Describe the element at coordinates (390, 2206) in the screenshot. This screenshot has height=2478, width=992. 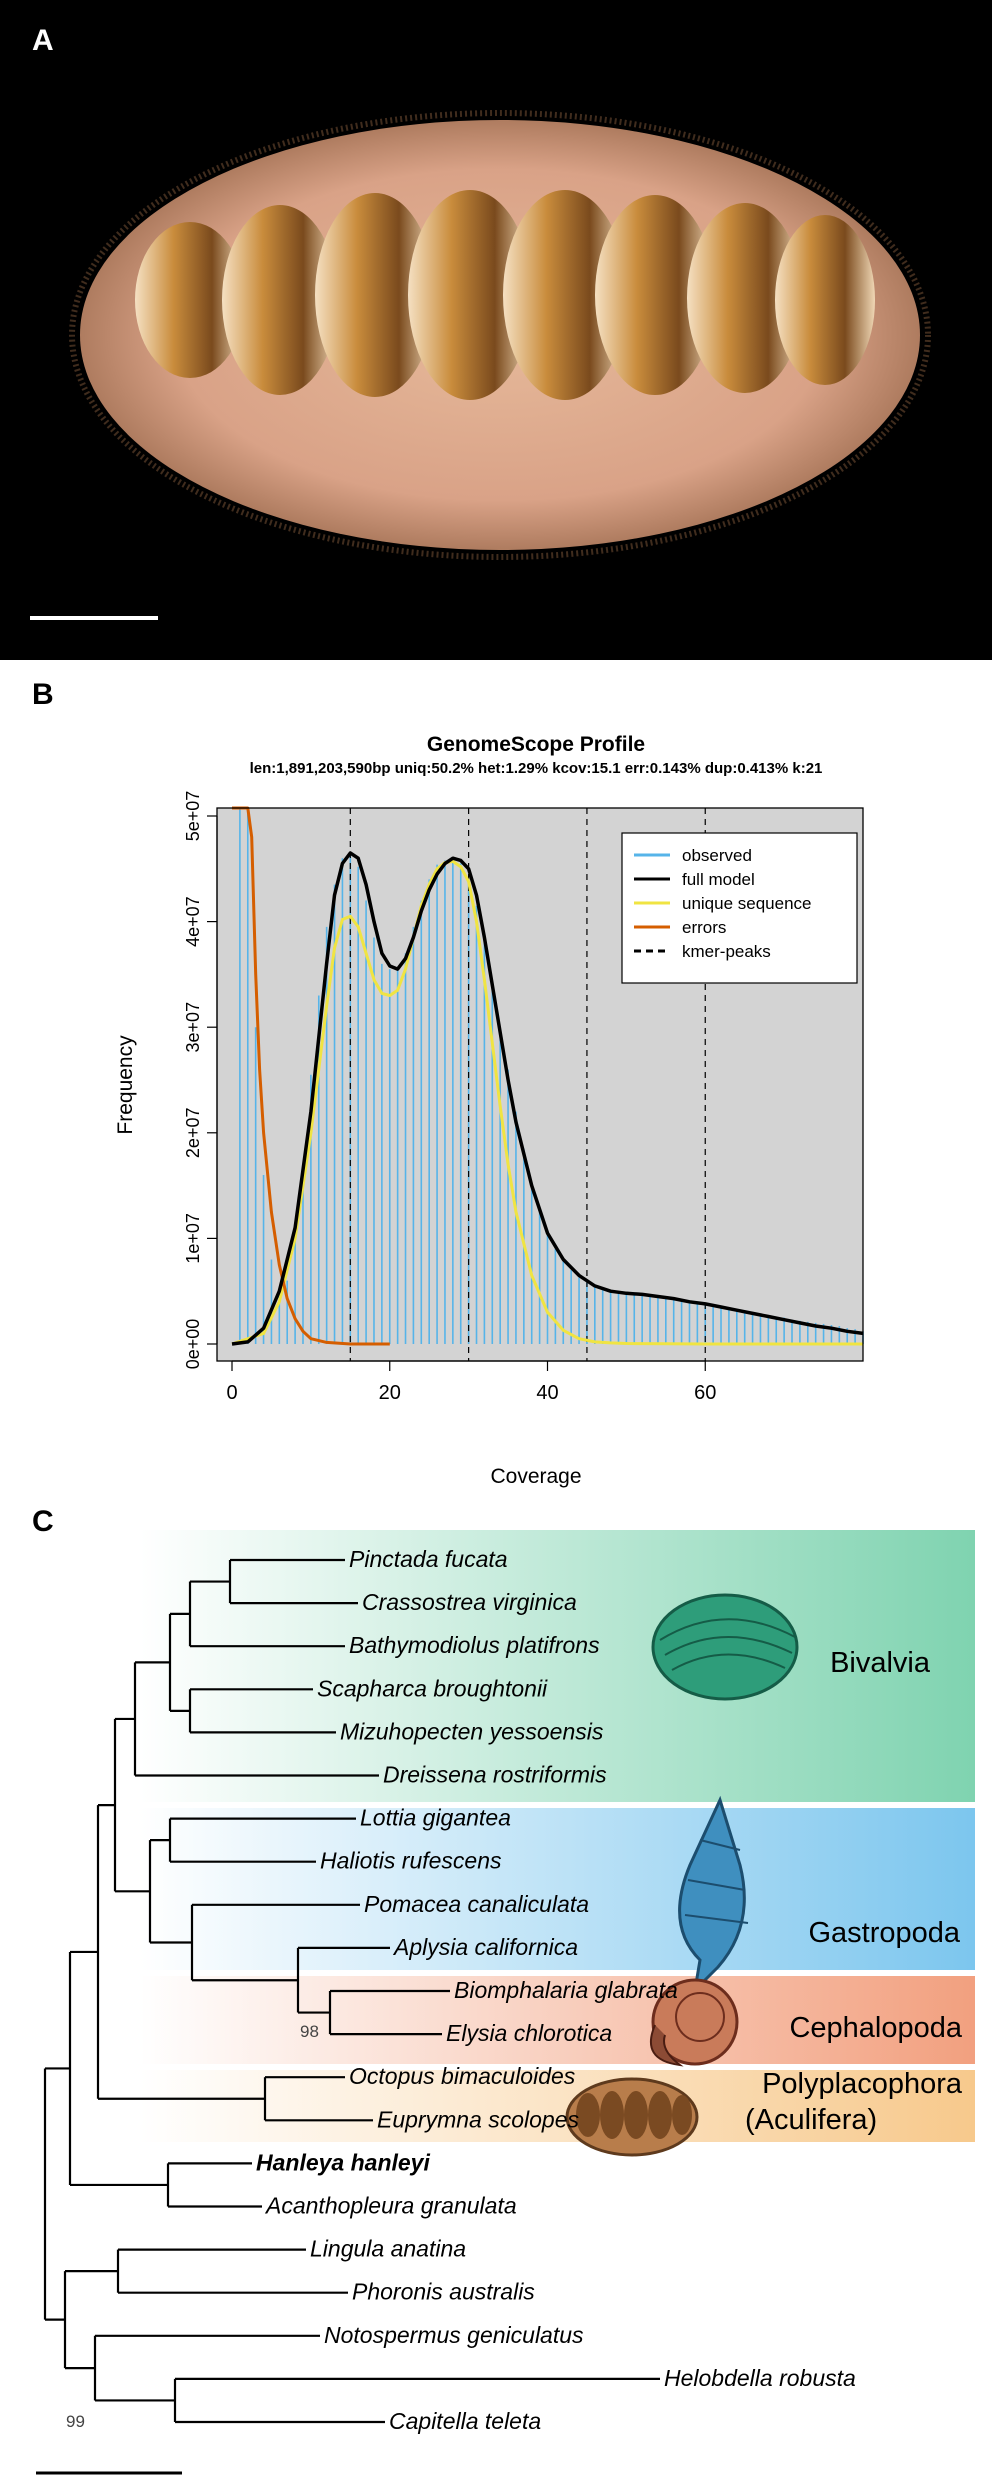
I see `taxon-label: Acanthopleura granulata` at that location.